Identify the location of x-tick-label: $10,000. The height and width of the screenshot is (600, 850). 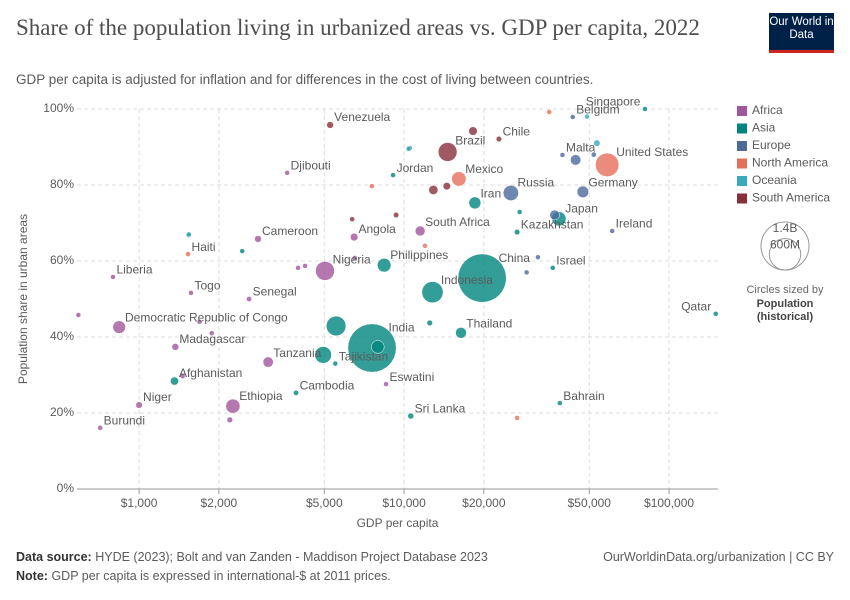
(404, 503).